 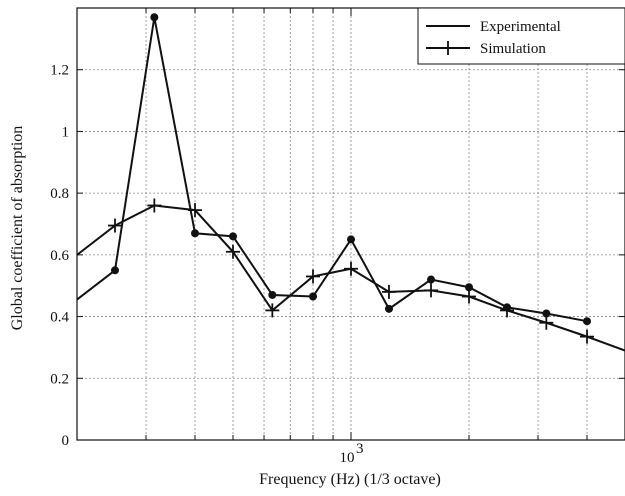 What do you see at coordinates (59, 71) in the screenshot?
I see `y-tick-label: 1.2` at bounding box center [59, 71].